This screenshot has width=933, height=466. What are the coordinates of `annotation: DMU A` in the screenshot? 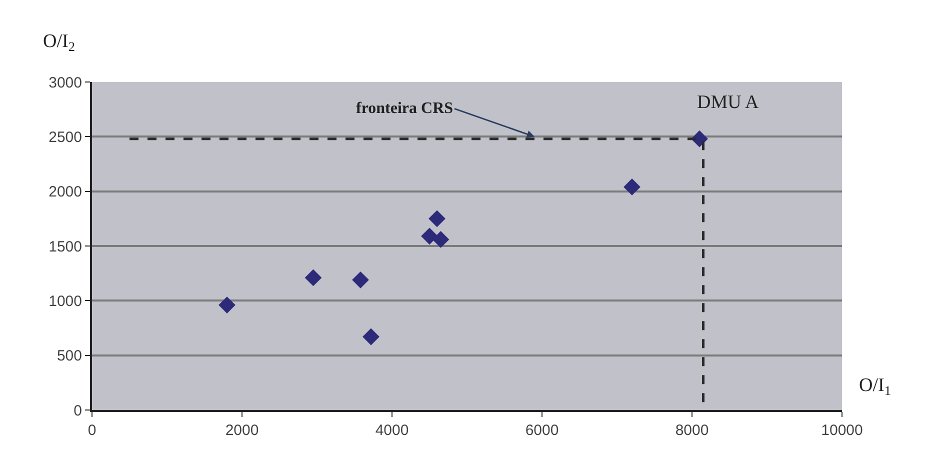 It's located at (728, 102).